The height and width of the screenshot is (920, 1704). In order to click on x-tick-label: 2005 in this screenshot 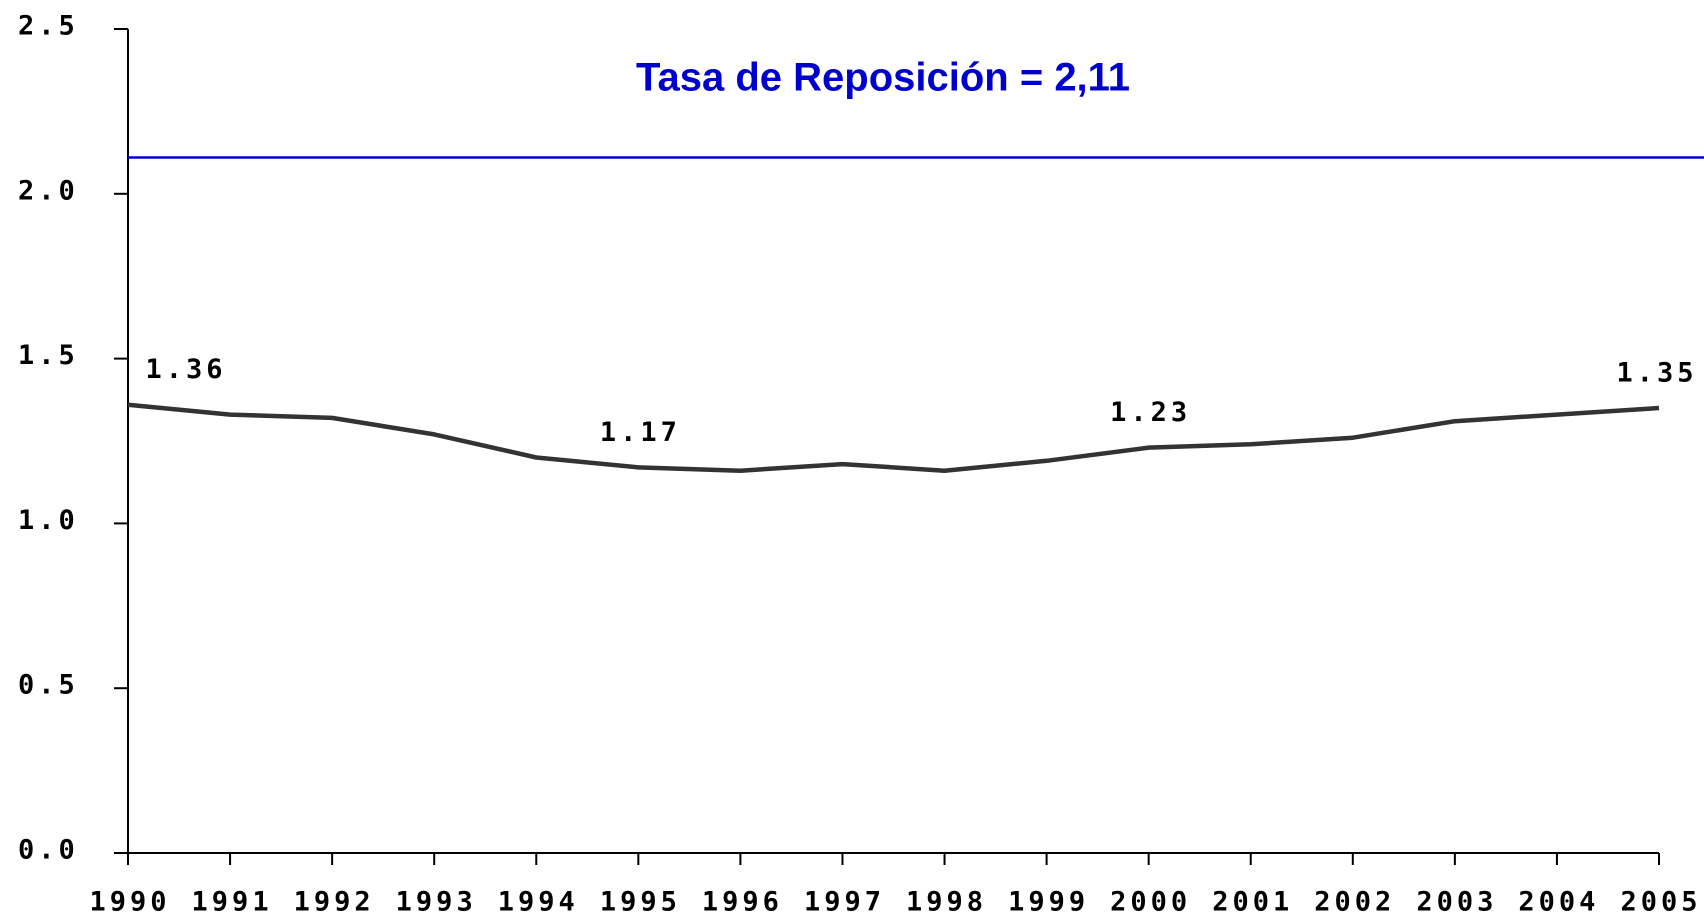, I will do `click(1660, 902)`.